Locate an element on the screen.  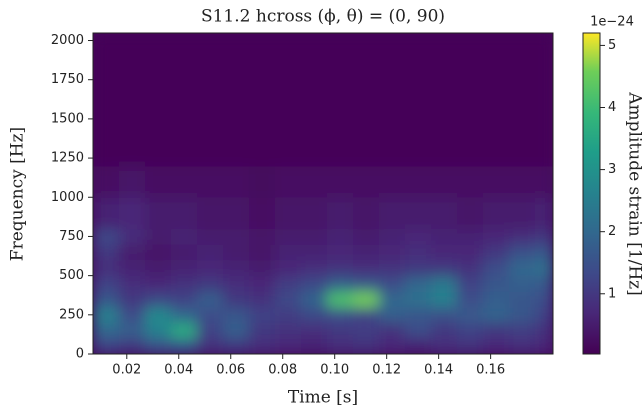
x-tick-label: 0.14 is located at coordinates (438, 370).